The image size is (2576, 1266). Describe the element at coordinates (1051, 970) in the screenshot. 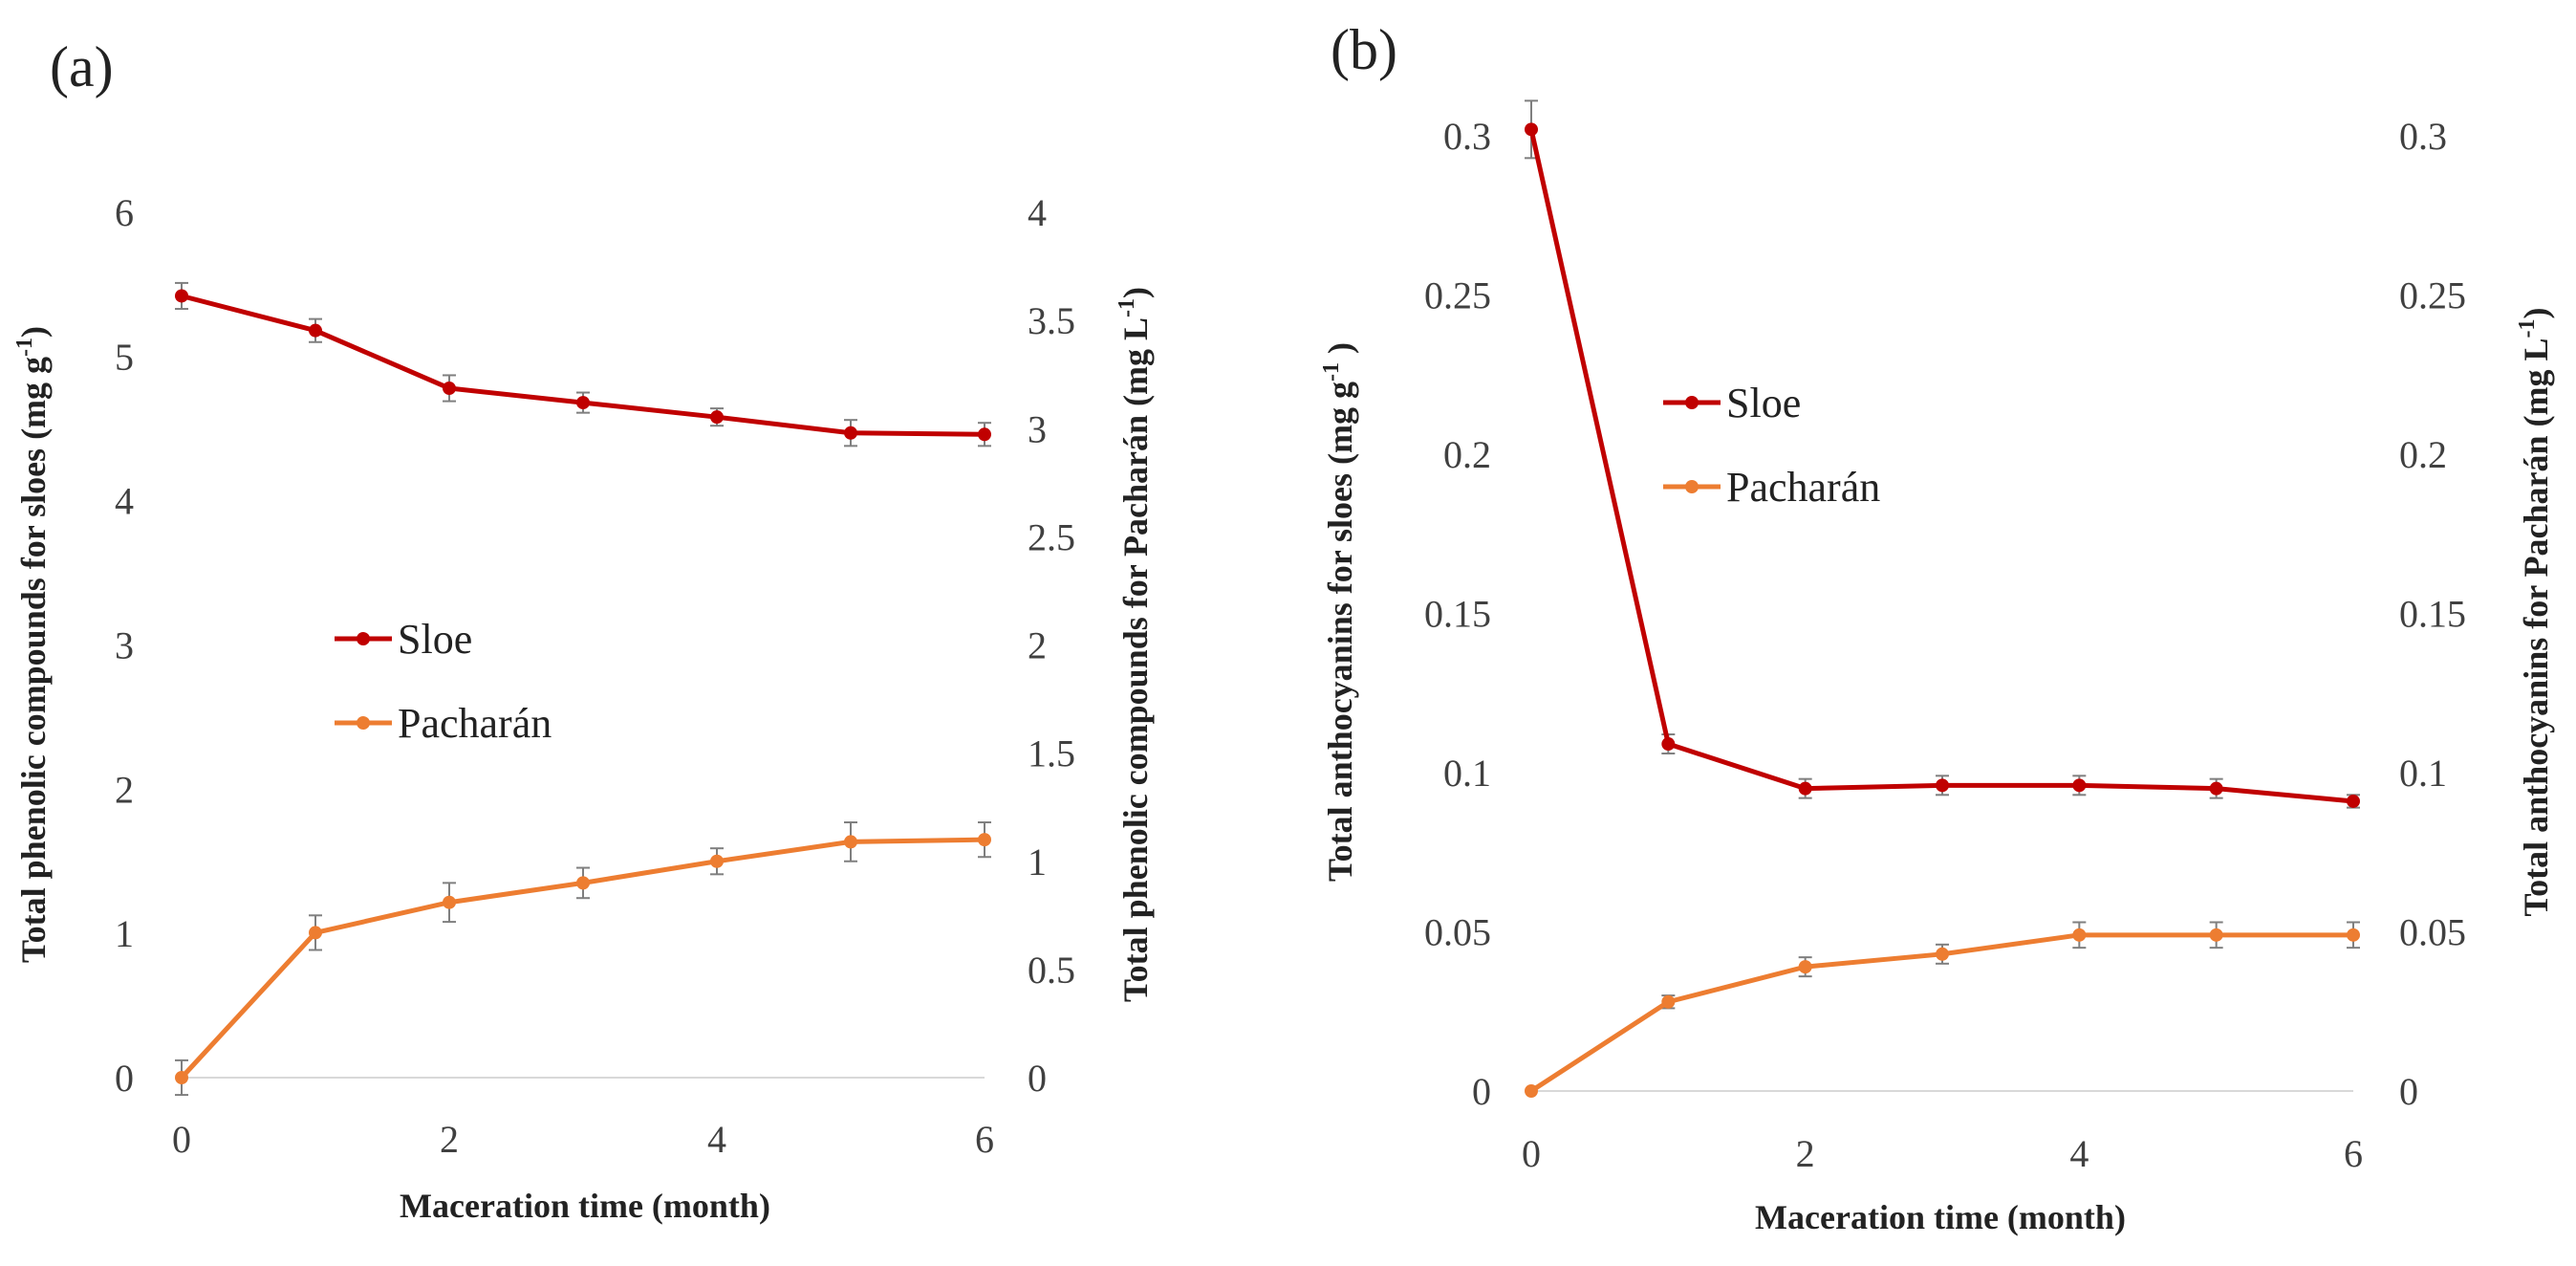

I see `y-right-tick-label: 0.5` at that location.